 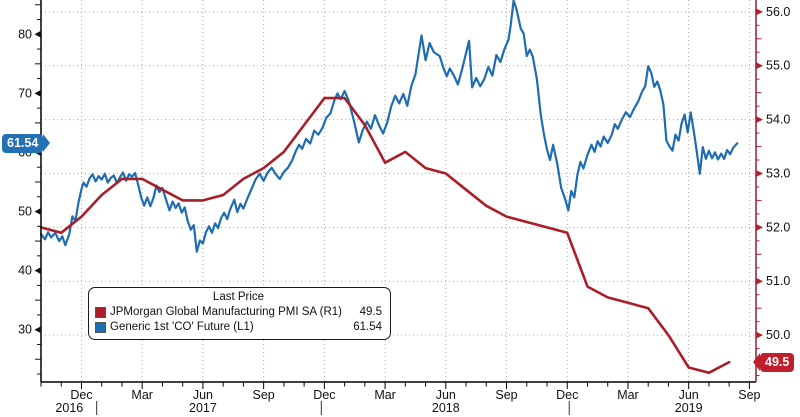 What do you see at coordinates (778, 66) in the screenshot?
I see `right-axis-tick-label: 55.0` at bounding box center [778, 66].